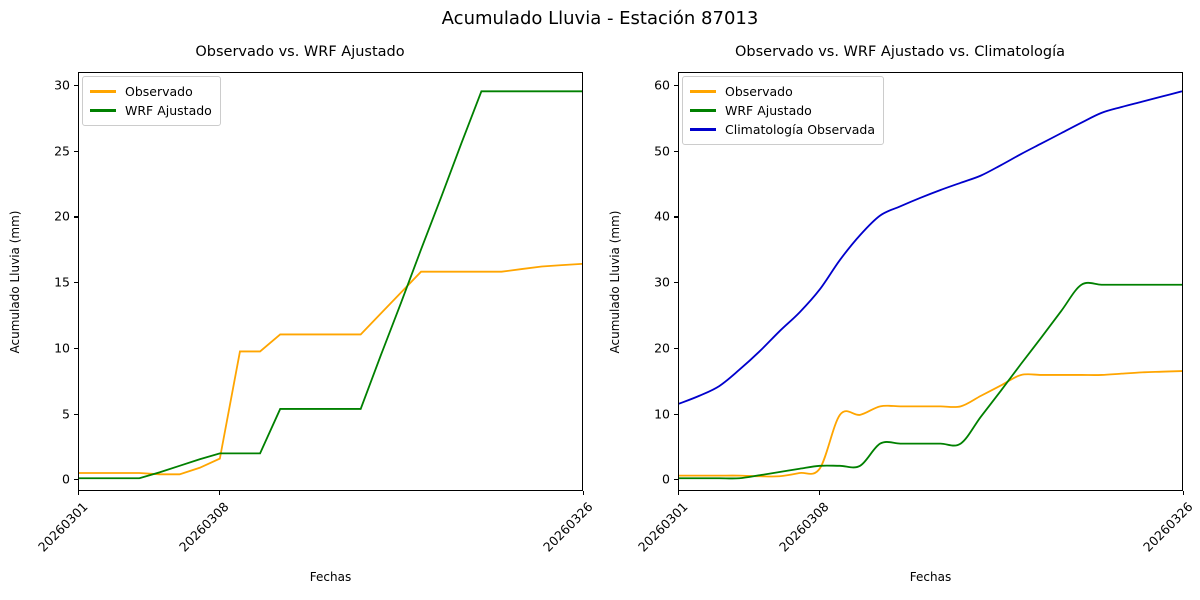 This screenshot has height=600, width=1200. I want to click on y-tick-label: 40, so click(662, 216).